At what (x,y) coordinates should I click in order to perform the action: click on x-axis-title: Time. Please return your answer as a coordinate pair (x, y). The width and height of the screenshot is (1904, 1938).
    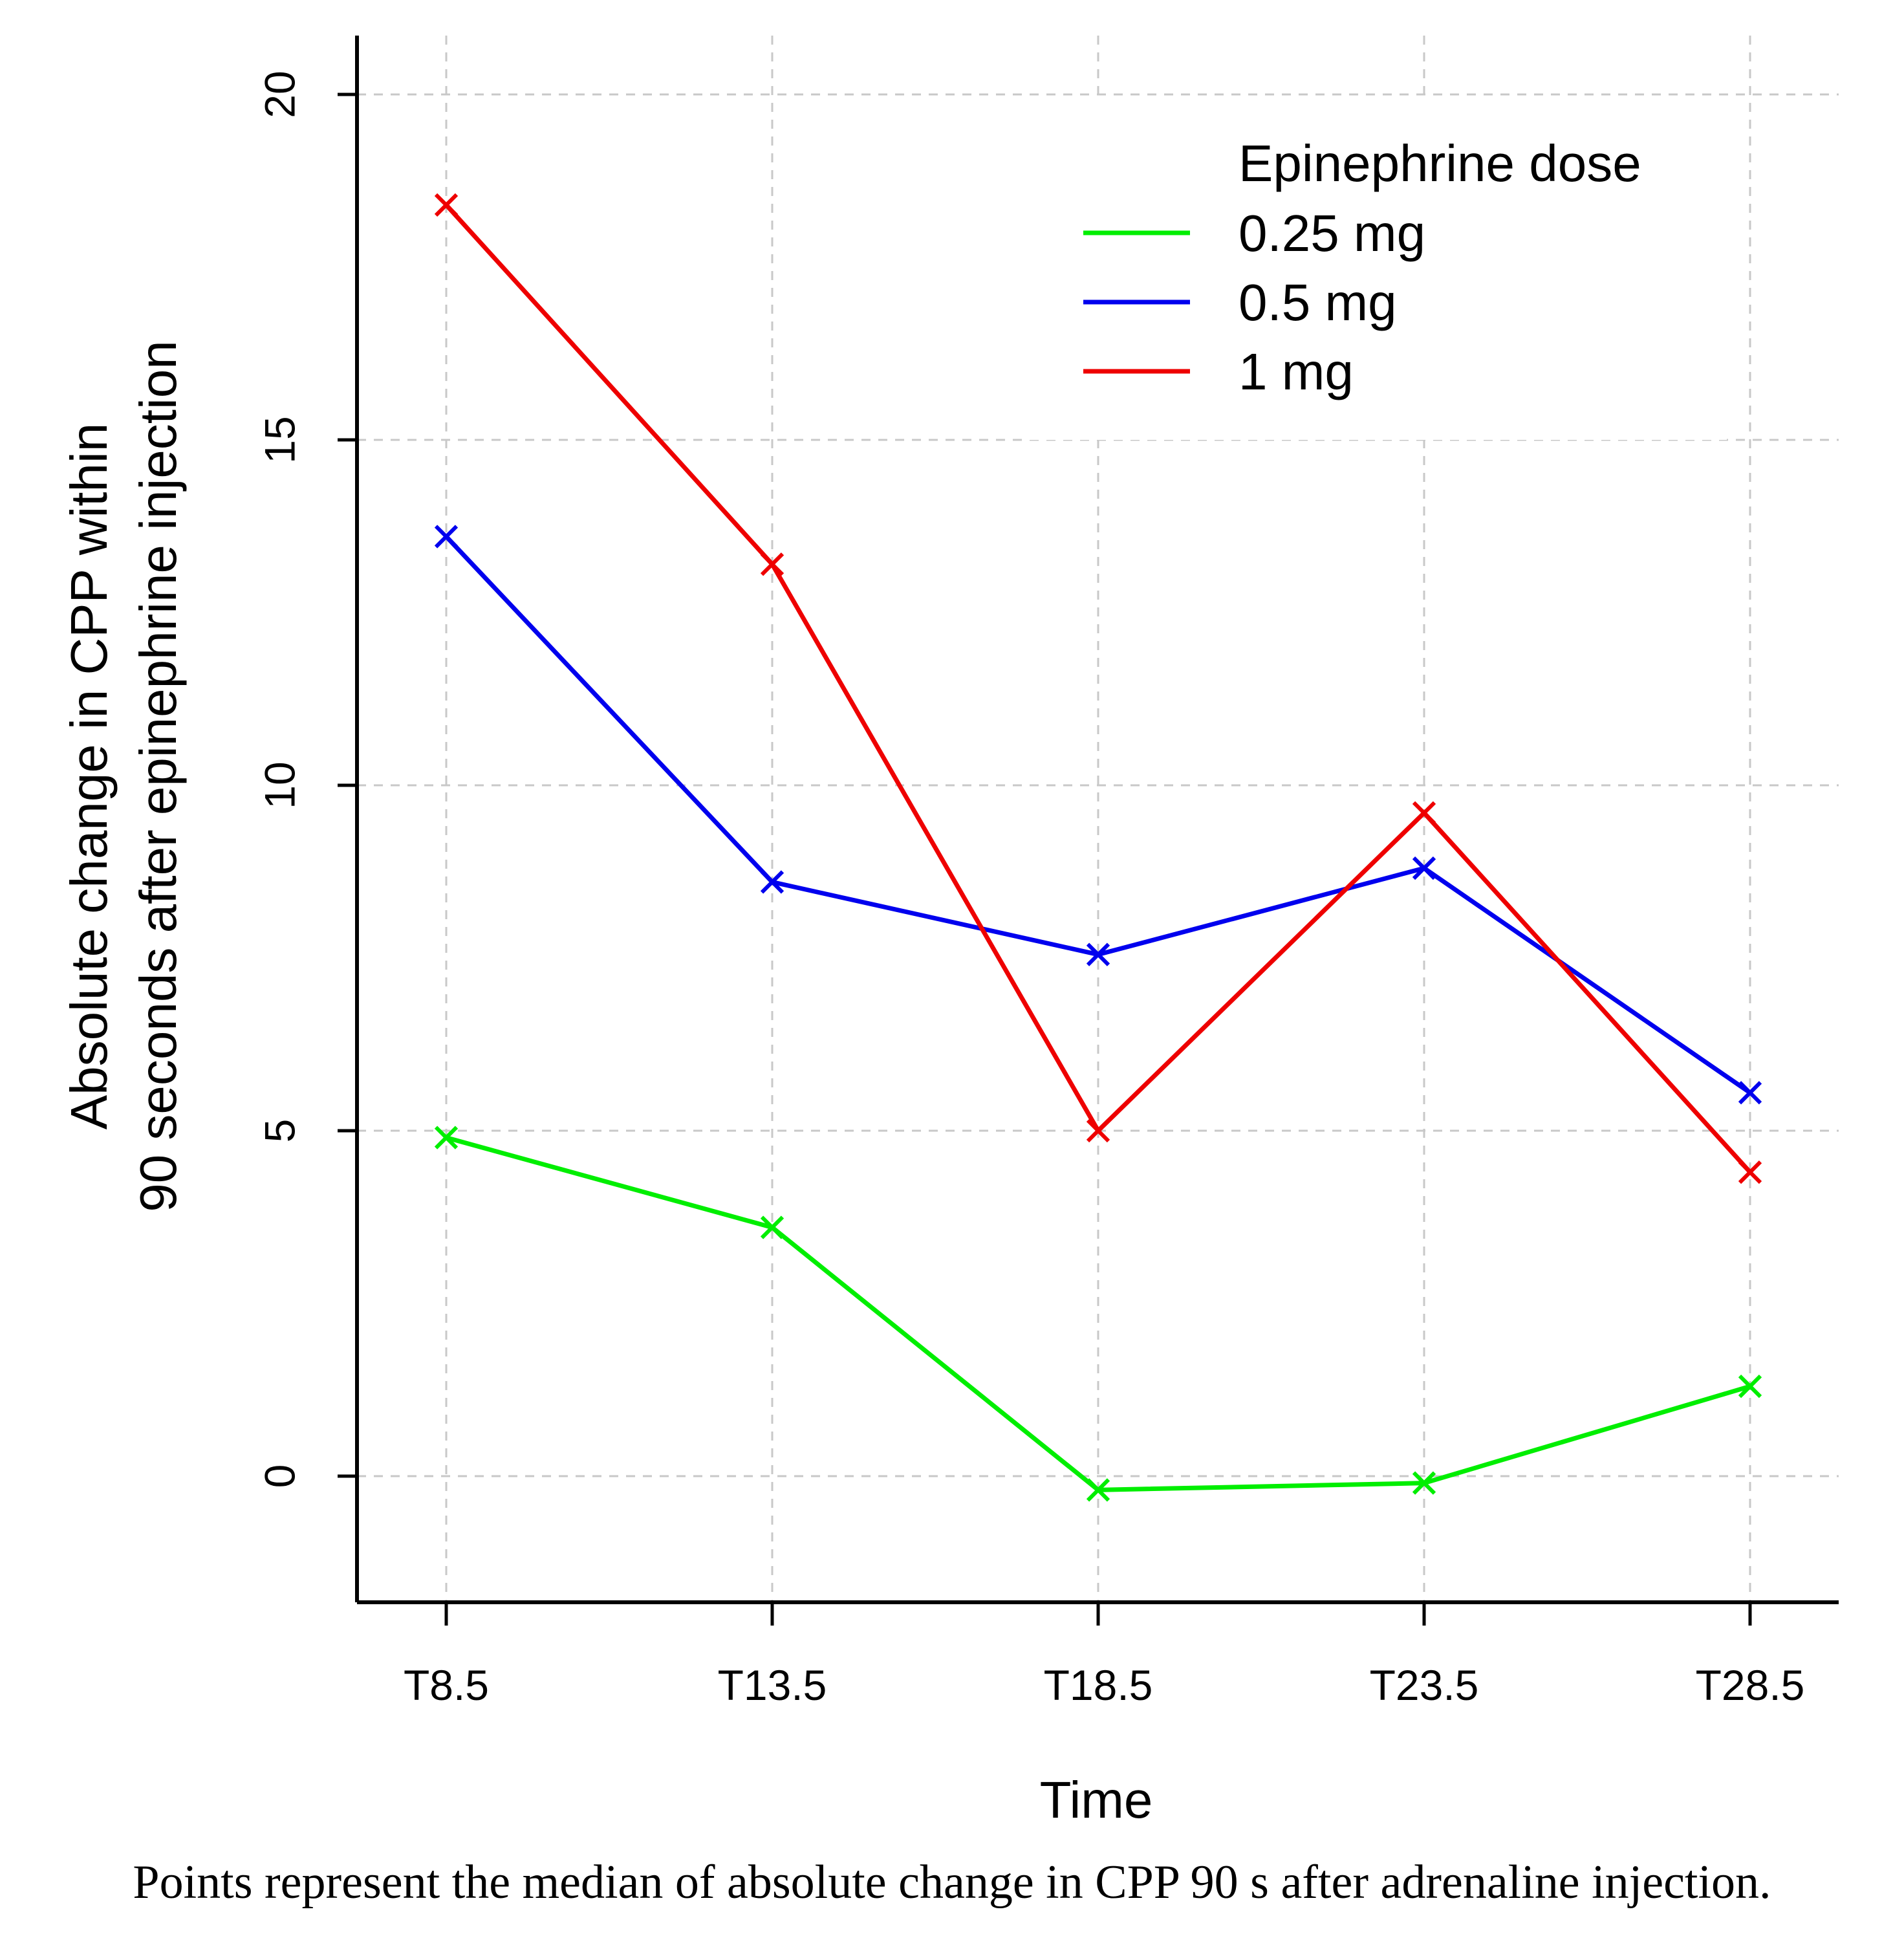
    Looking at the image, I should click on (1096, 1800).